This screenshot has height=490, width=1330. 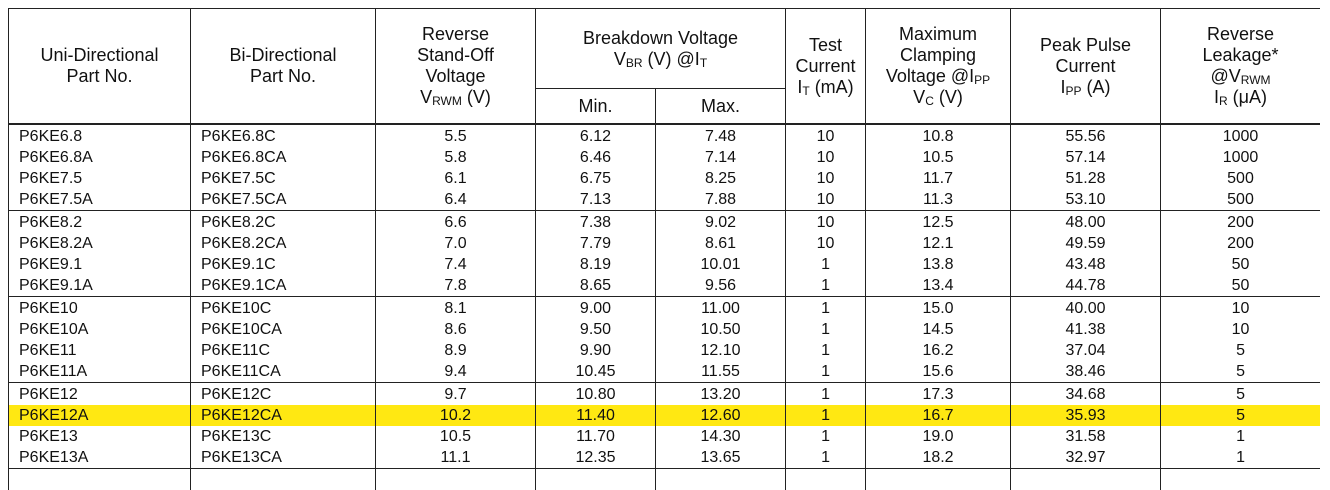 What do you see at coordinates (720, 350) in the screenshot?
I see `cell-value: 12.10` at bounding box center [720, 350].